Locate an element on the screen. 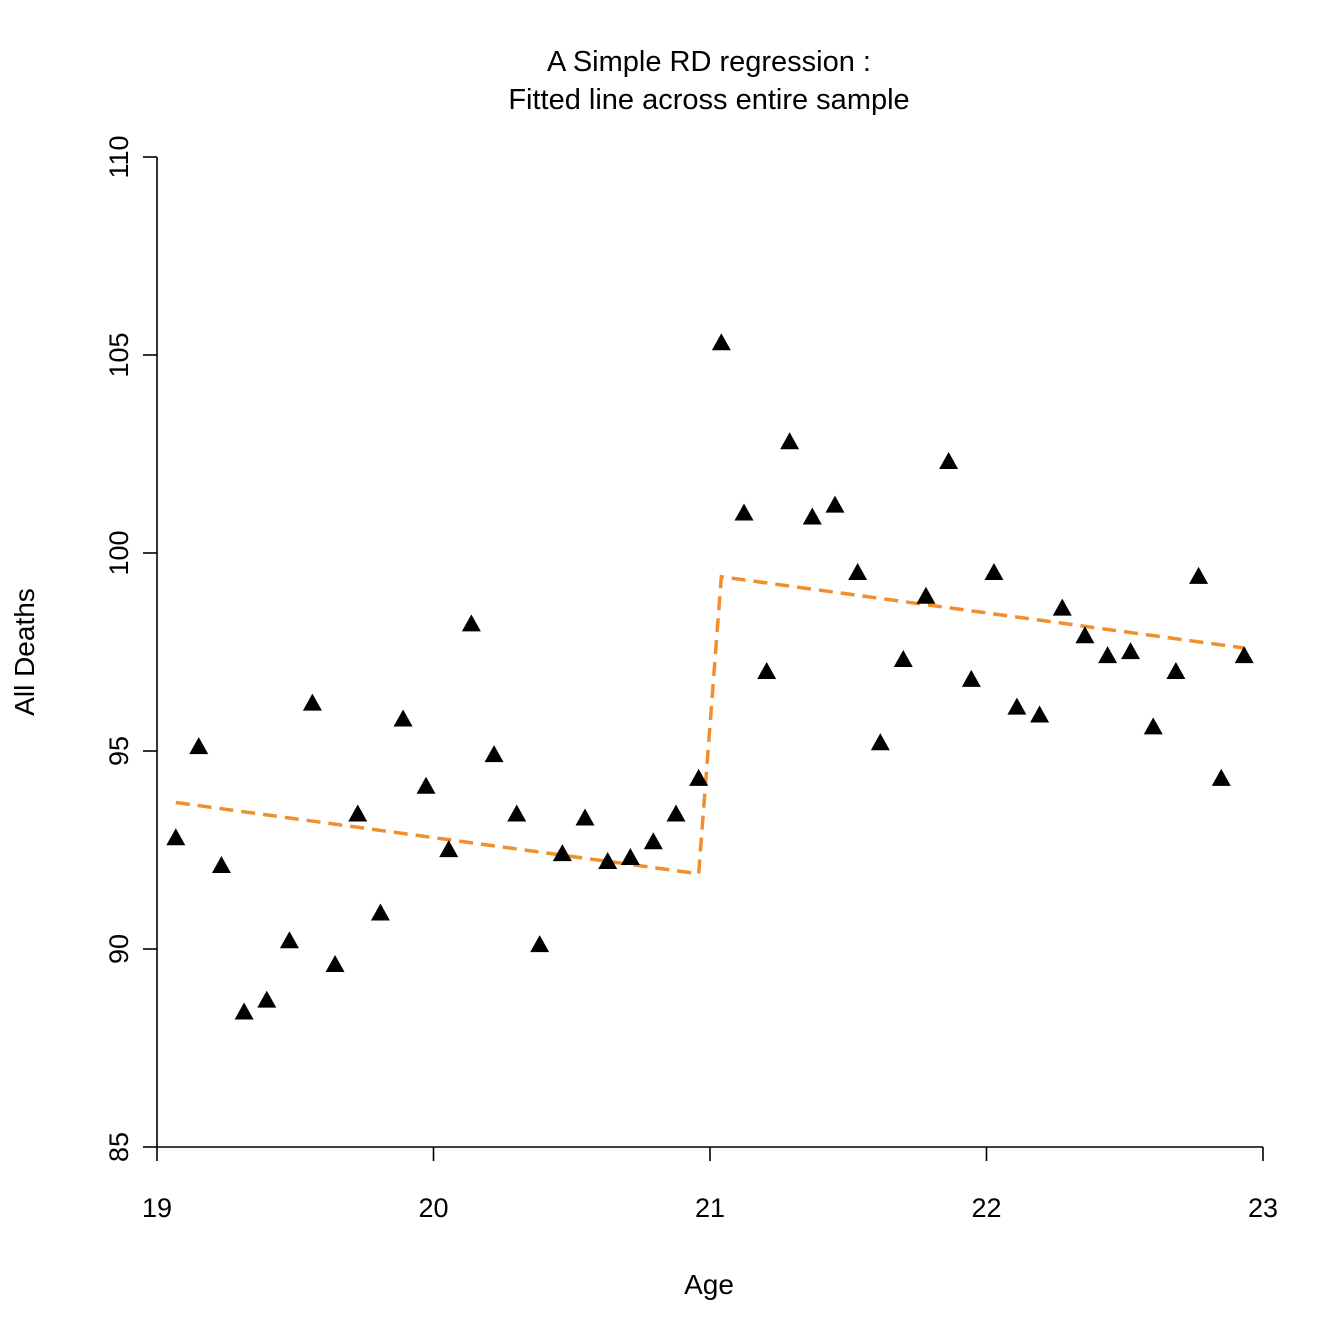  y-axis: 85 90 95 100 105 110 is located at coordinates (131, 648).